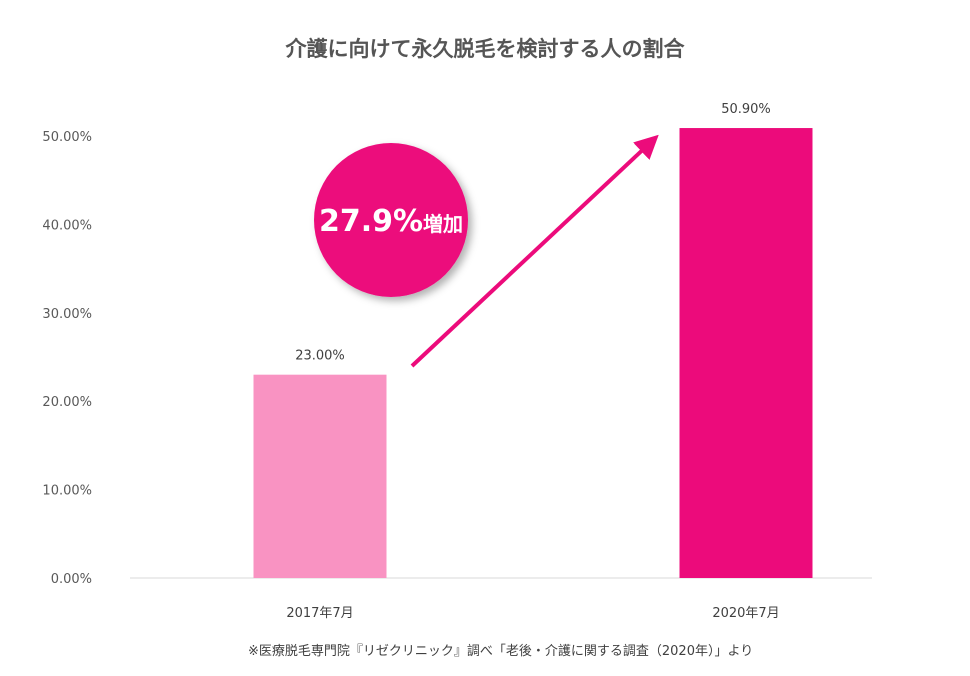 This screenshot has height=676, width=970. Describe the element at coordinates (319, 613) in the screenshot. I see `x-tick-label: 2017年7月` at that location.